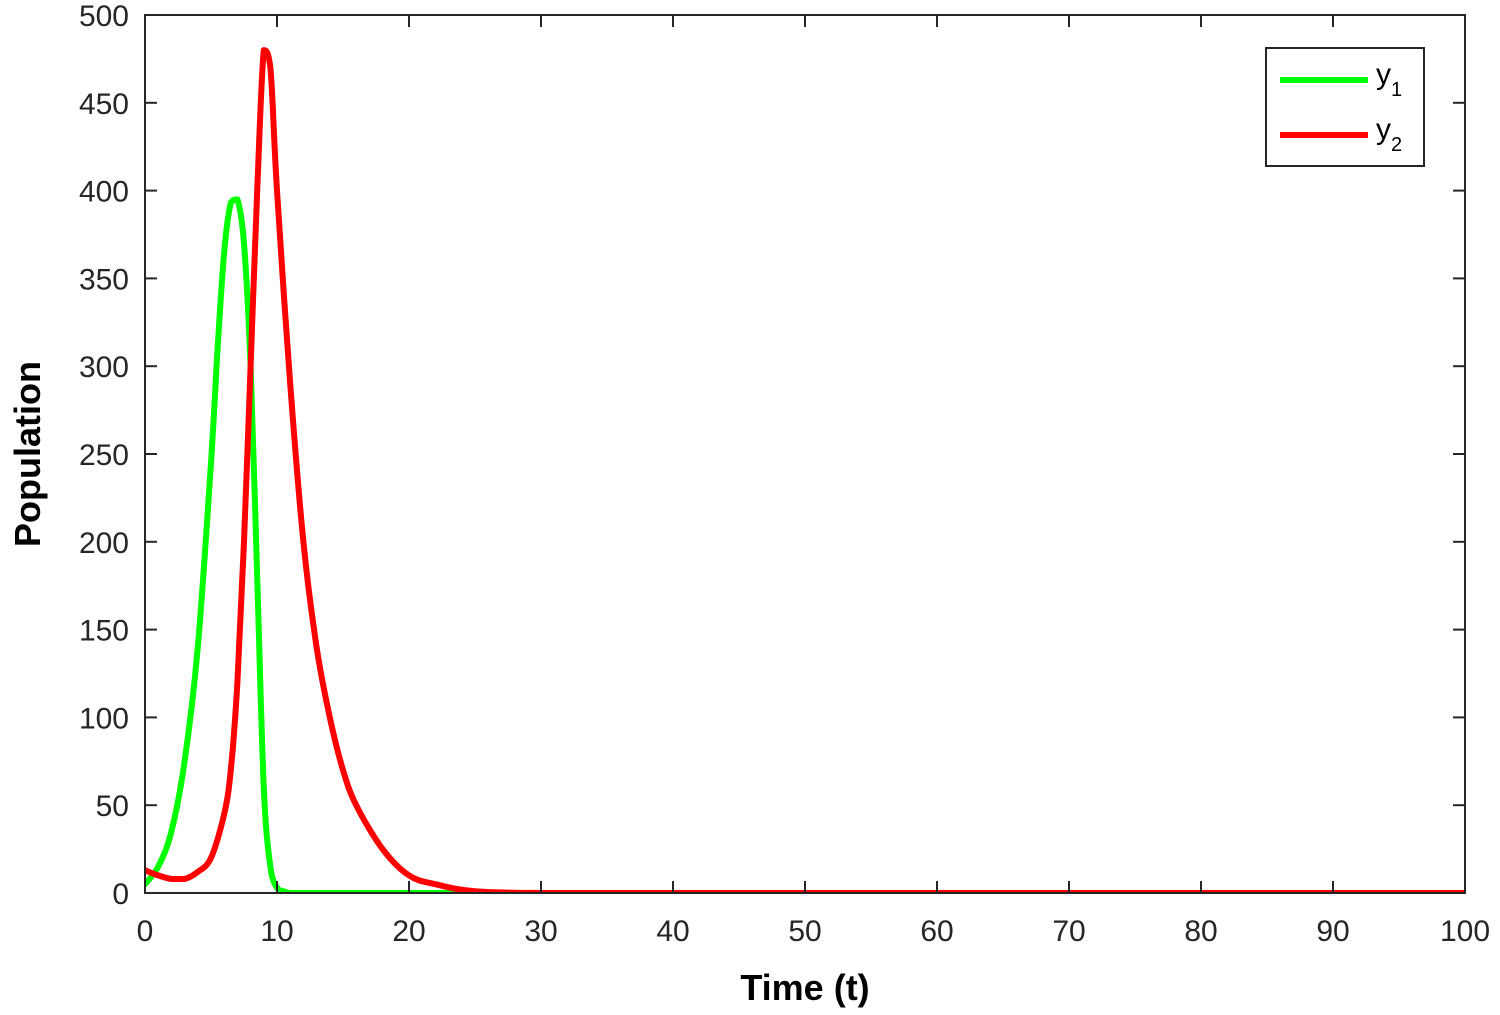 The width and height of the screenshot is (1500, 1015). Describe the element at coordinates (804, 931) in the screenshot. I see `x-tick-label: 50` at that location.